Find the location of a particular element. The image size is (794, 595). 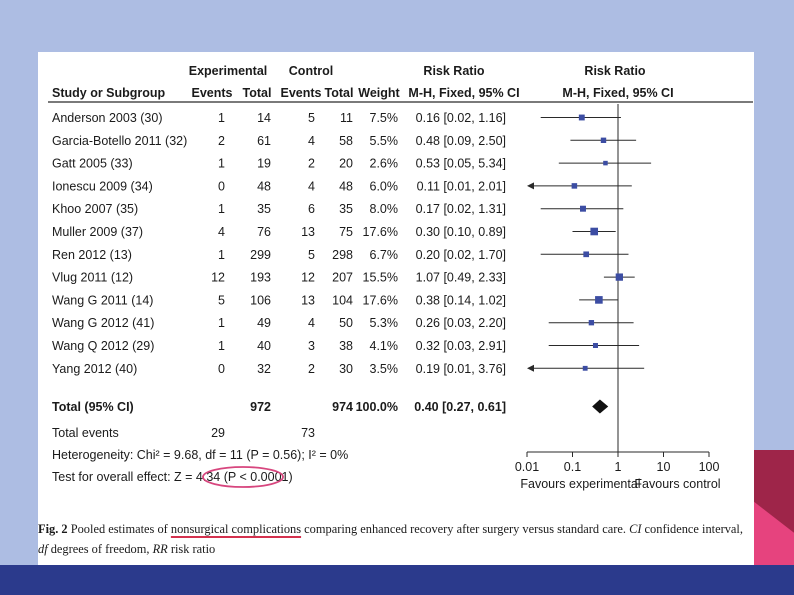

x-axis-tick-label: 0.1 is located at coordinates (572, 467).